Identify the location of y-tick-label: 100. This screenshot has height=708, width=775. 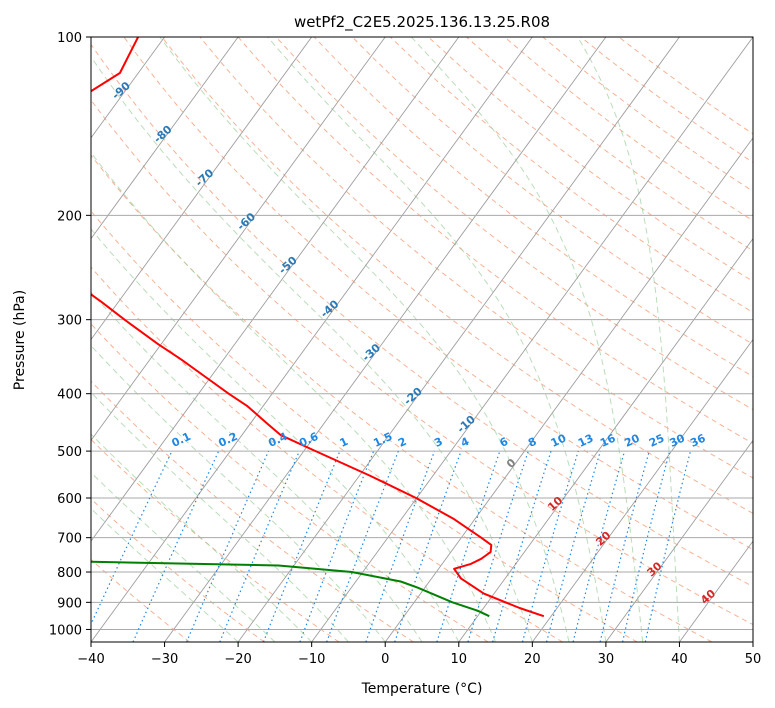
(69, 38).